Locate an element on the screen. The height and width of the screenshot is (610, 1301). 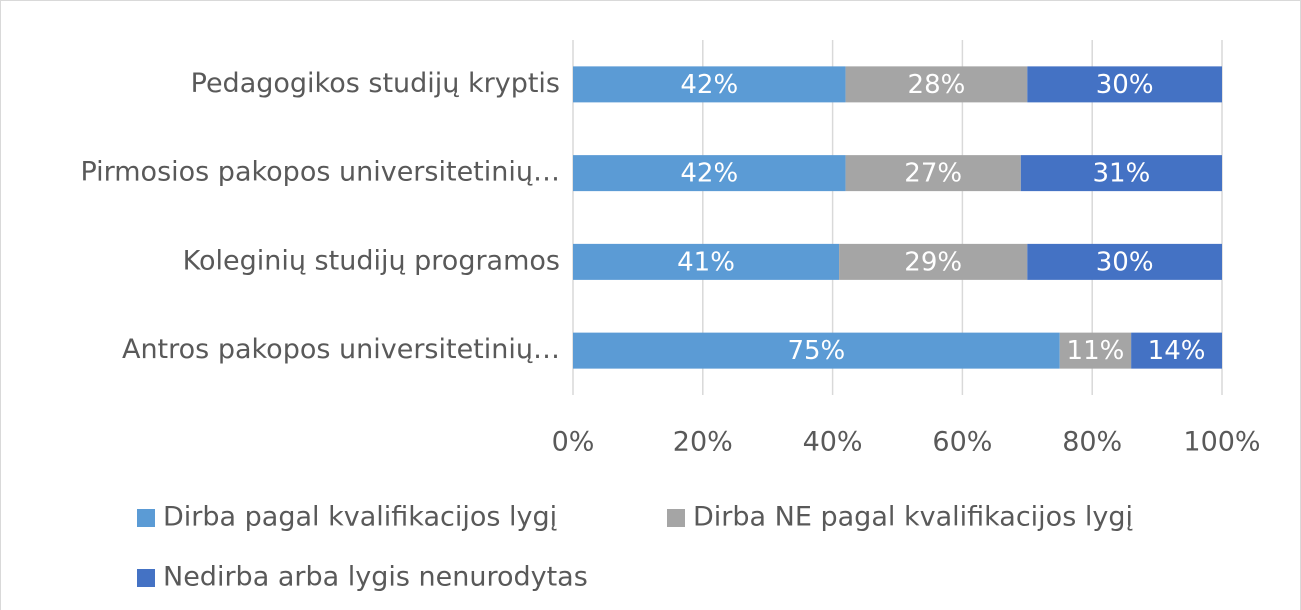
x-tick-label: 60% is located at coordinates (962, 442).